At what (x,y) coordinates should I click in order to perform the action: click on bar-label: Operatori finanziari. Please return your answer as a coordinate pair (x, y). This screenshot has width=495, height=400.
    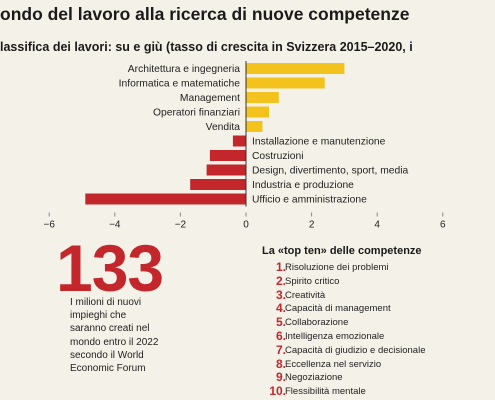
    Looking at the image, I should click on (196, 113).